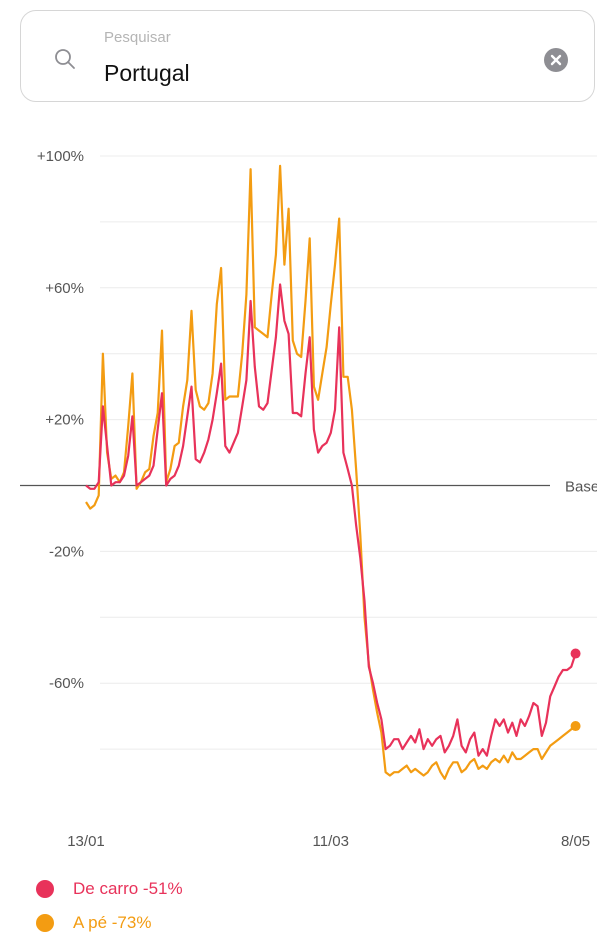 The width and height of the screenshot is (597, 940). Describe the element at coordinates (331, 841) in the screenshot. I see `x-tick-label-1: 11/03` at that location.